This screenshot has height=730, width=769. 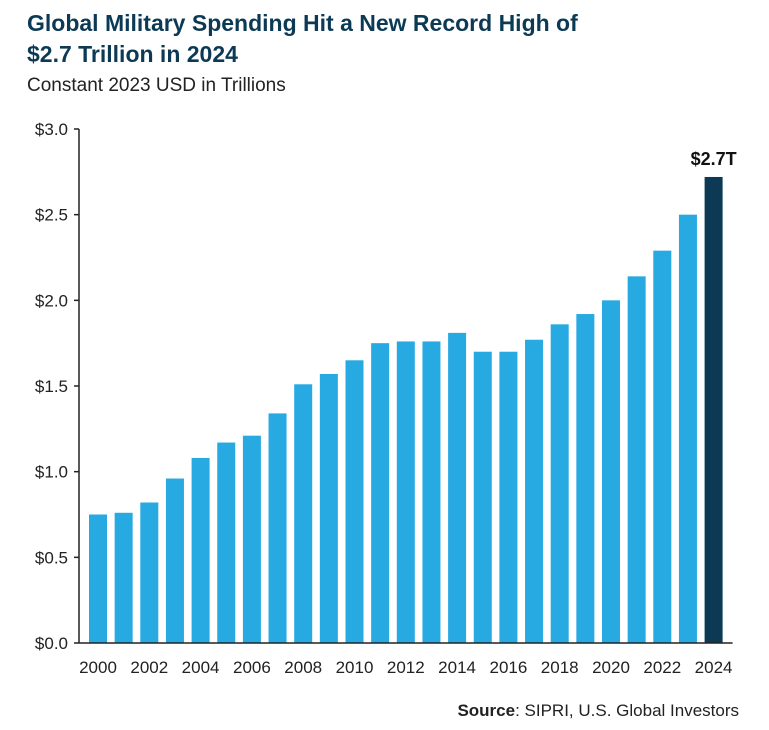 What do you see at coordinates (534, 491) in the screenshot?
I see `bar-2017` at bounding box center [534, 491].